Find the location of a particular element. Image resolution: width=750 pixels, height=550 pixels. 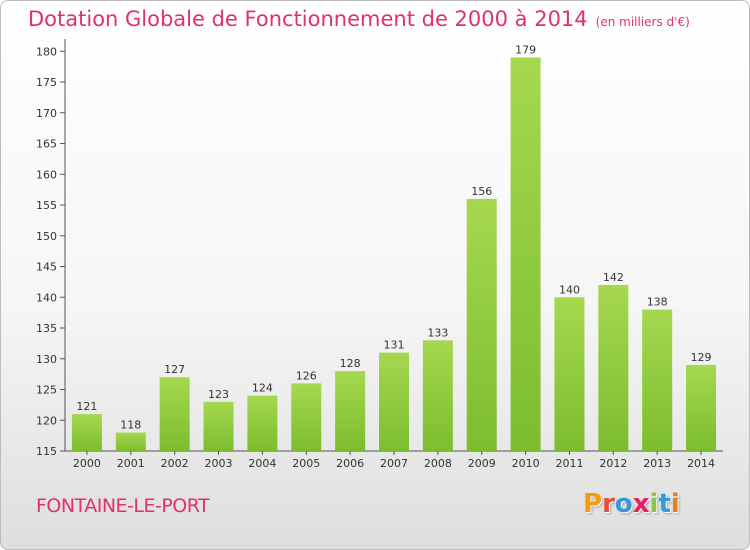

bar-2002 is located at coordinates (174, 414).